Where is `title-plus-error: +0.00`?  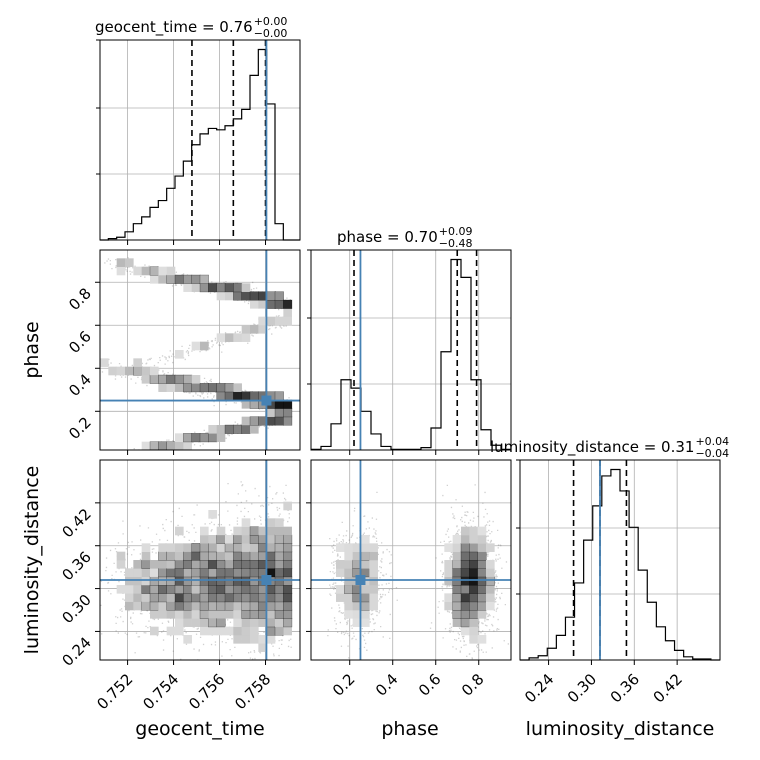
title-plus-error: +0.00 is located at coordinates (271, 21).